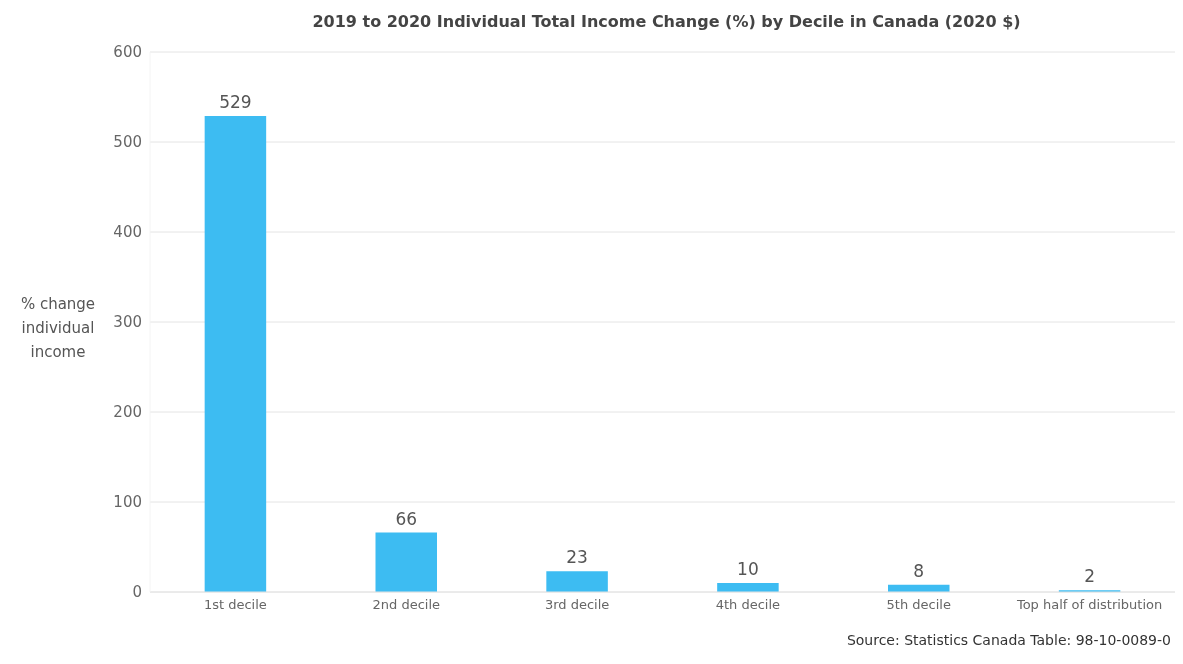 The image size is (1183, 664). Describe the element at coordinates (127, 52) in the screenshot. I see `y-tick-label: 600` at that location.